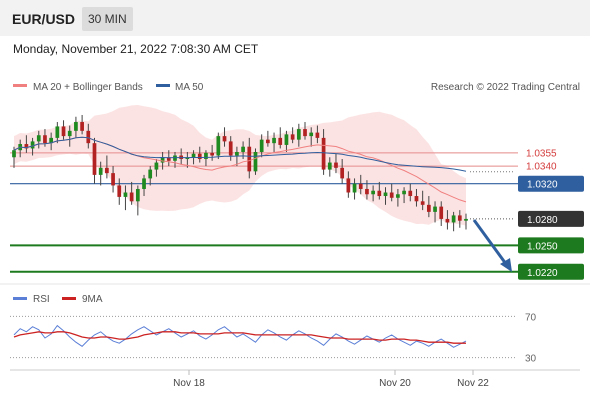  Describe the element at coordinates (44, 19) in the screenshot. I see `pair-title: EUR/USD` at that location.